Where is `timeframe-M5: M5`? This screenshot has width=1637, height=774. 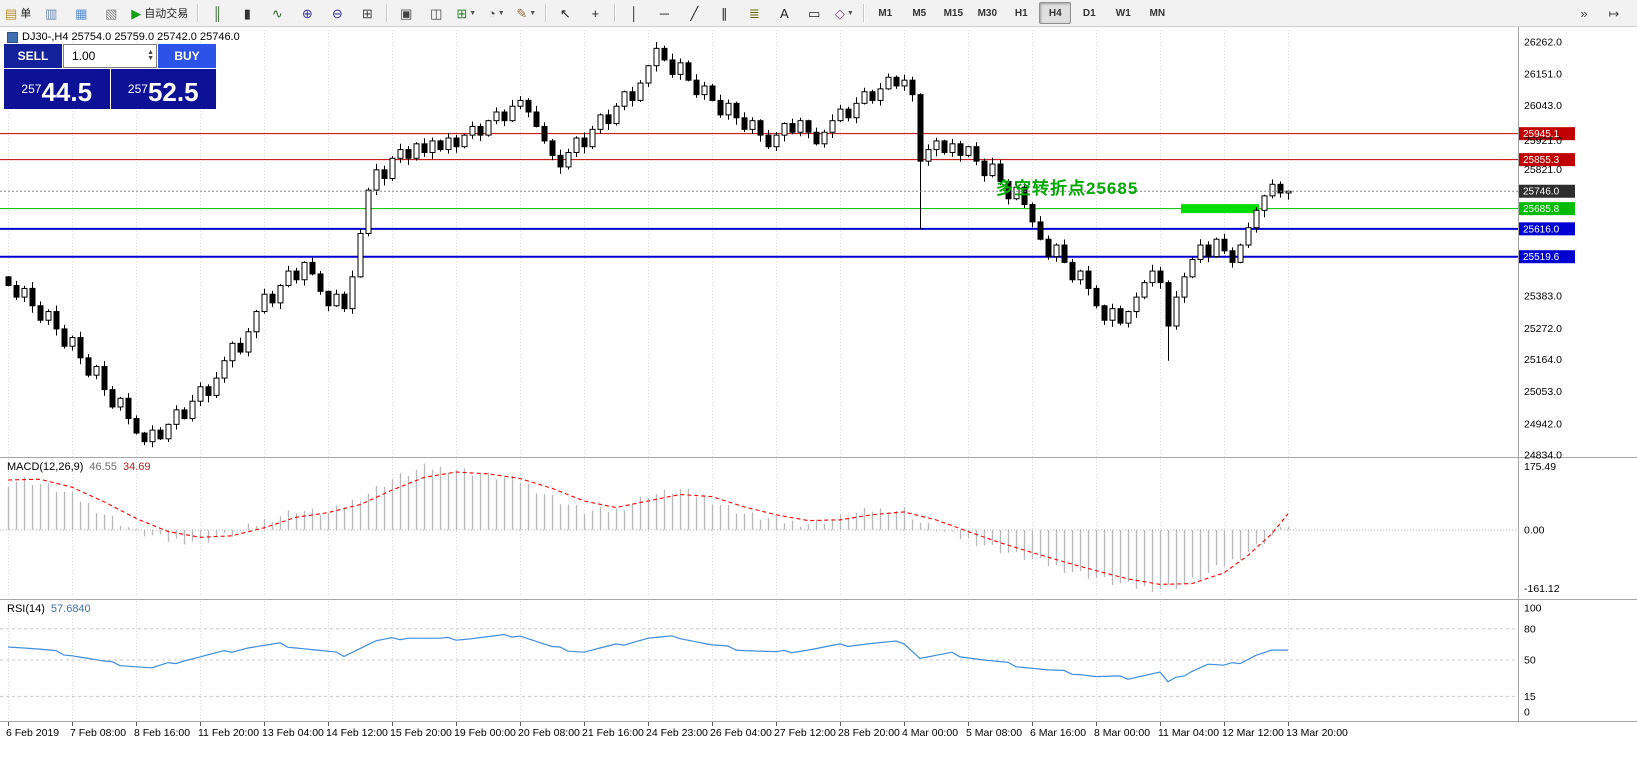 timeframe-M5: M5 is located at coordinates (919, 13).